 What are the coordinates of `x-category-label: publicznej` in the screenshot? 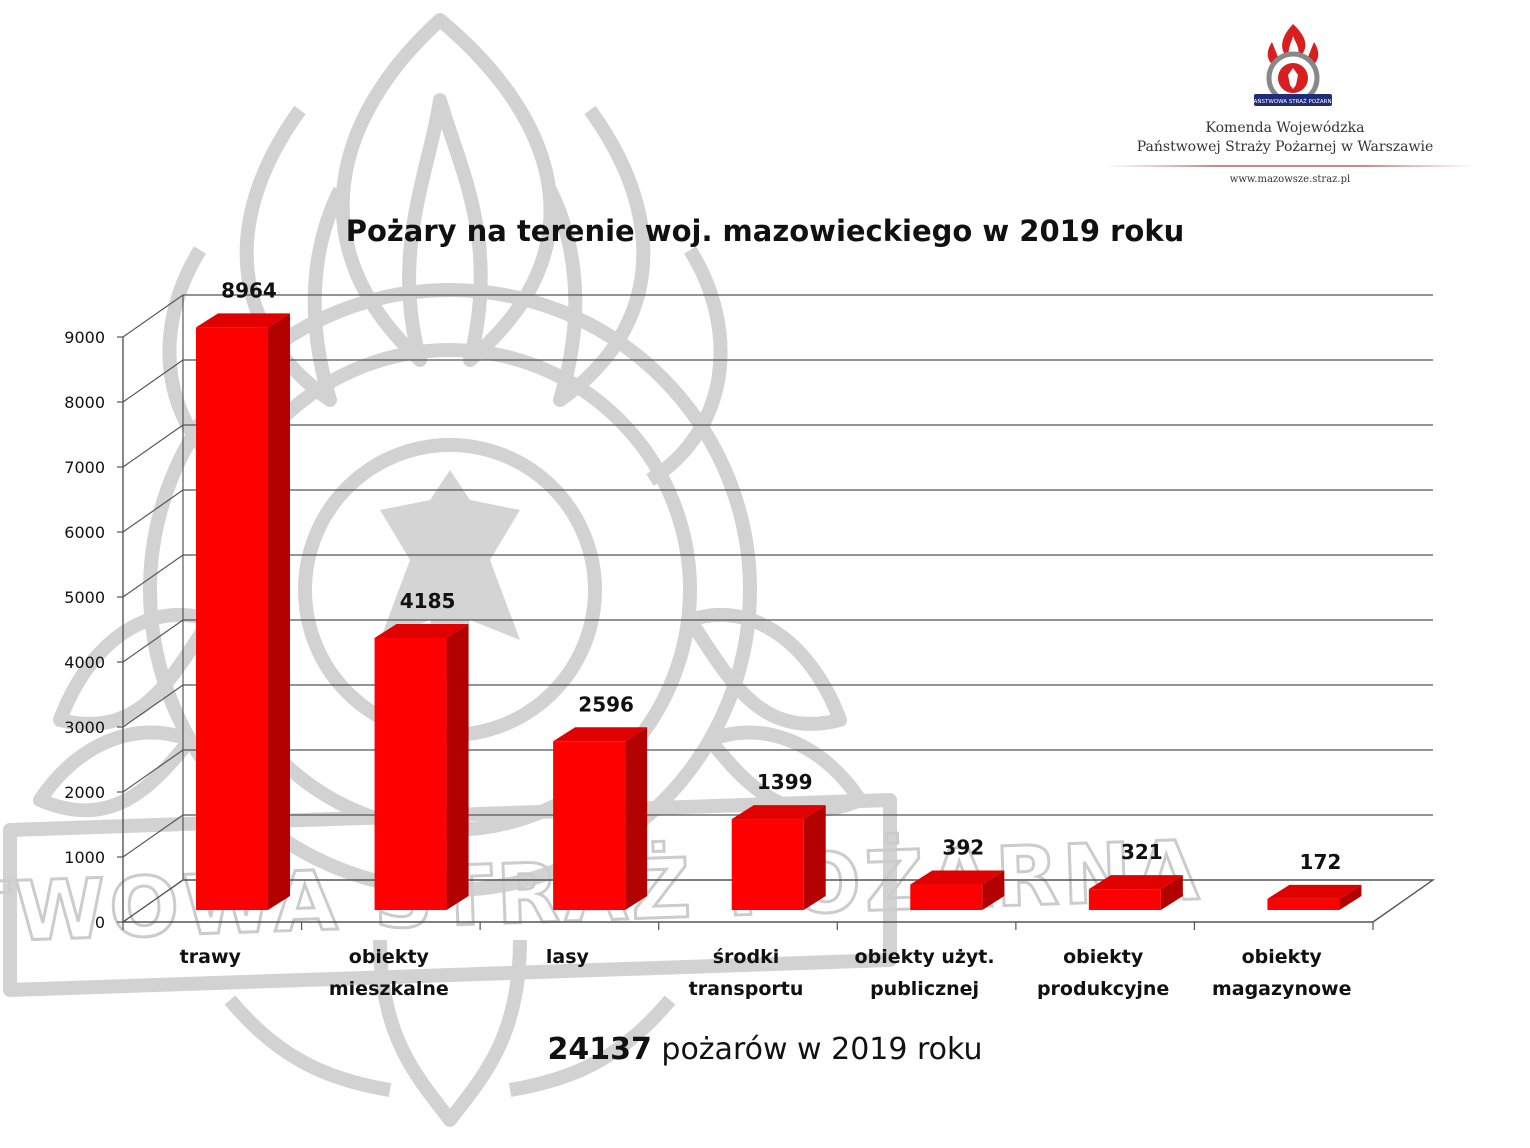 It's located at (924, 989).